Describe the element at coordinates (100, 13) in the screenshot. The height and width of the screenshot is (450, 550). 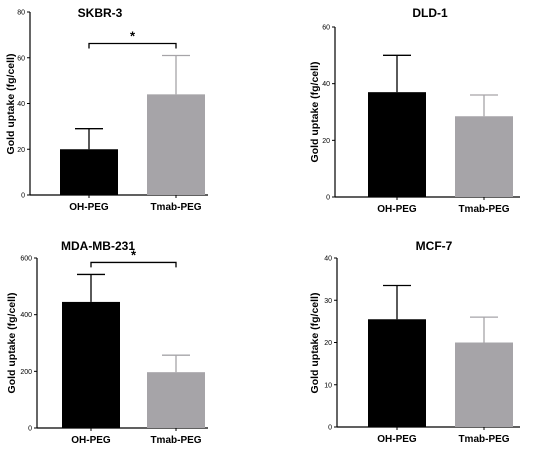
I see `chart-title: SKBR-3` at that location.